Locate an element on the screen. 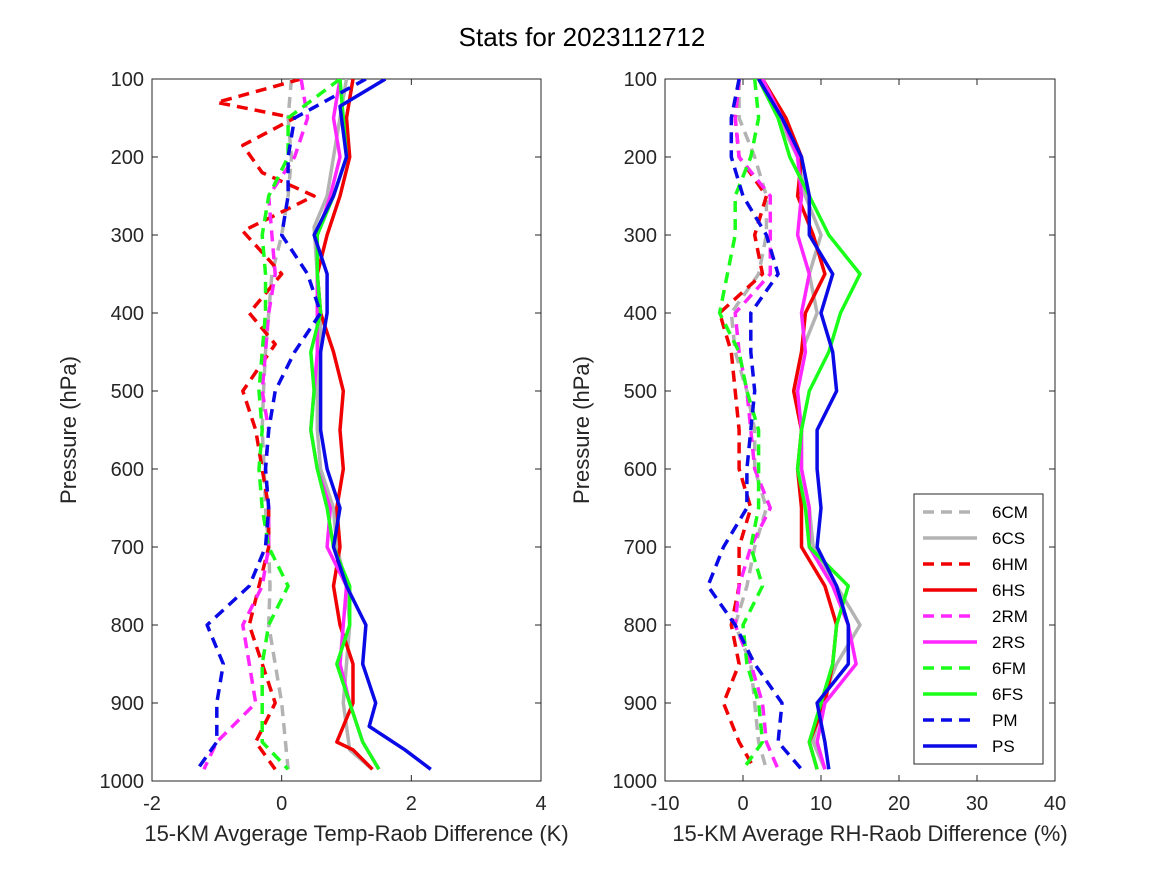 The image size is (1167, 875). x-tick-label: -10 is located at coordinates (665, 804).